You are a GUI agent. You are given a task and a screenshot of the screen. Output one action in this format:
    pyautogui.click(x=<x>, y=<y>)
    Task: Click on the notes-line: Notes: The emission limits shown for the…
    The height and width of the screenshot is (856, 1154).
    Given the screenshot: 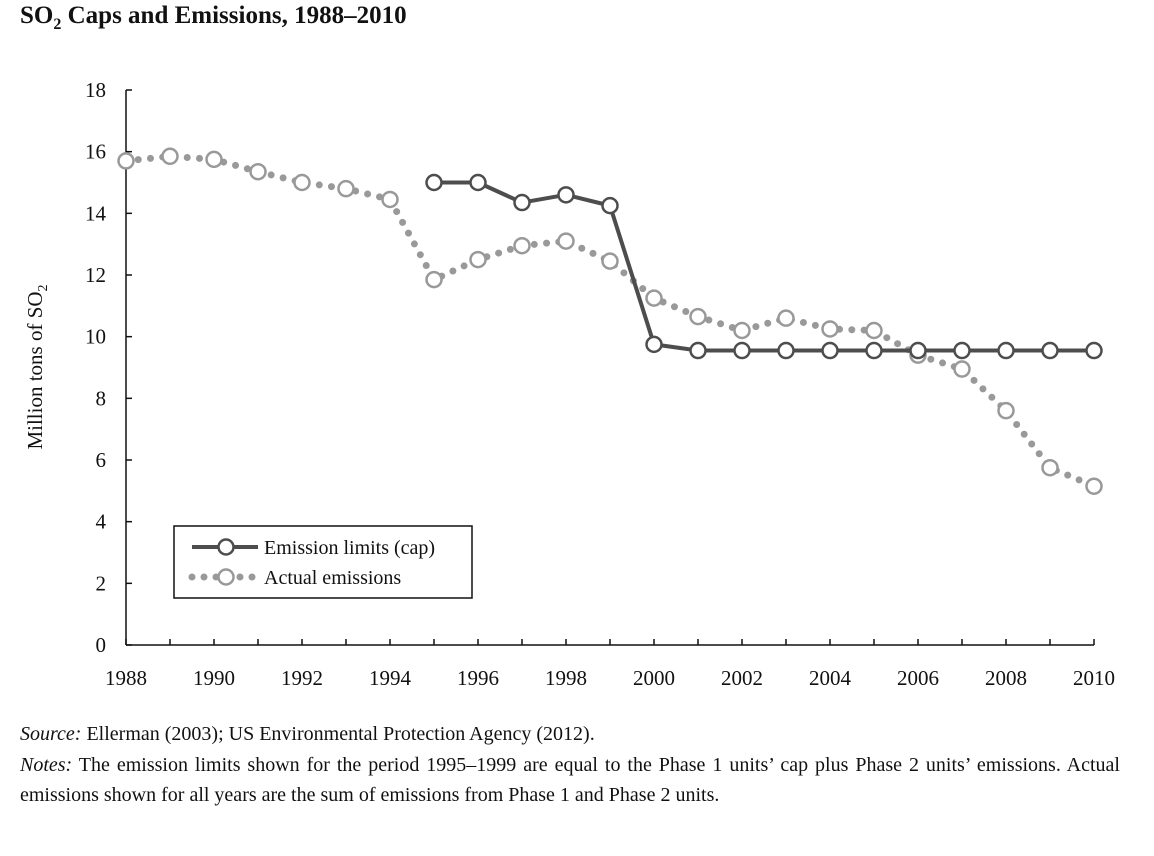 What is the action you would take?
    pyautogui.click(x=570, y=780)
    